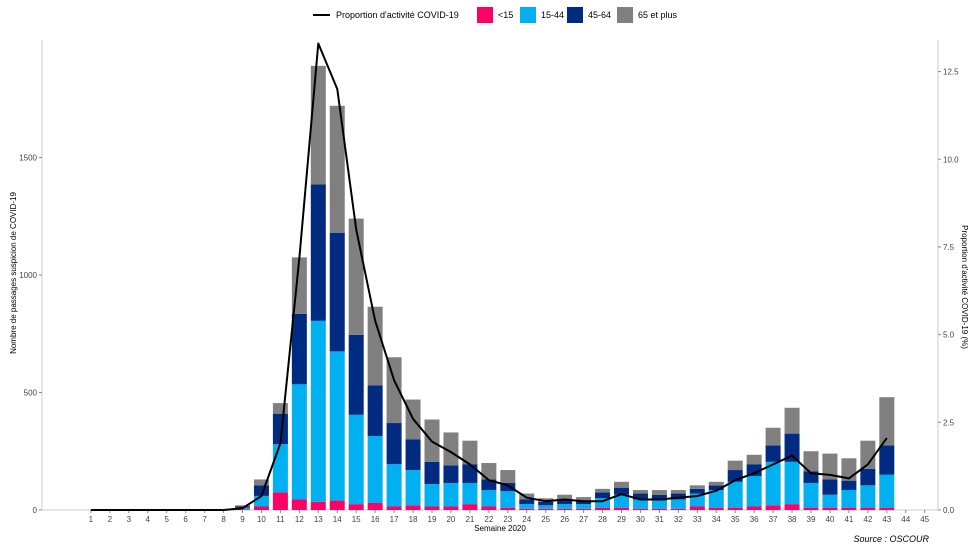  I want to click on legend-label: 45-64, so click(599, 15).